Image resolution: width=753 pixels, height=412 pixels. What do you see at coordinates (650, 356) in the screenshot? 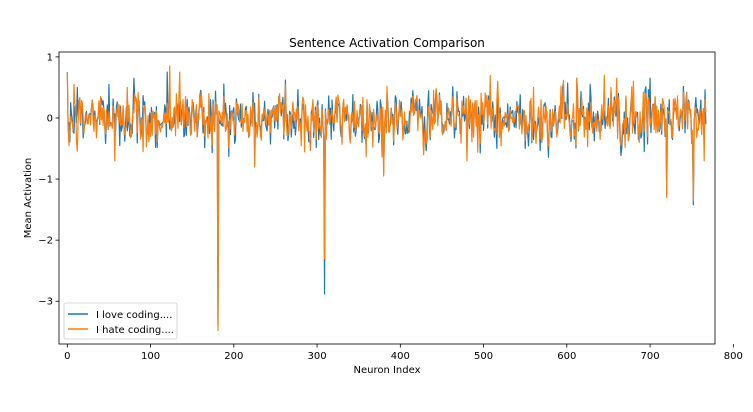
I see `x-tick-label: 700` at bounding box center [650, 356].